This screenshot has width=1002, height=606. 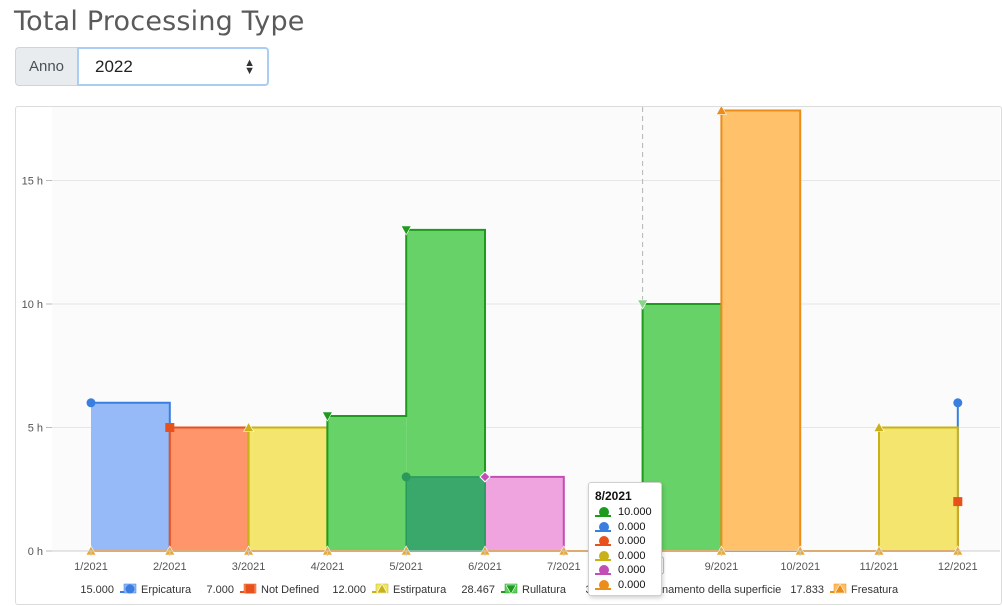 What do you see at coordinates (635, 512) in the screenshot?
I see `tooltip-value: 10.000` at bounding box center [635, 512].